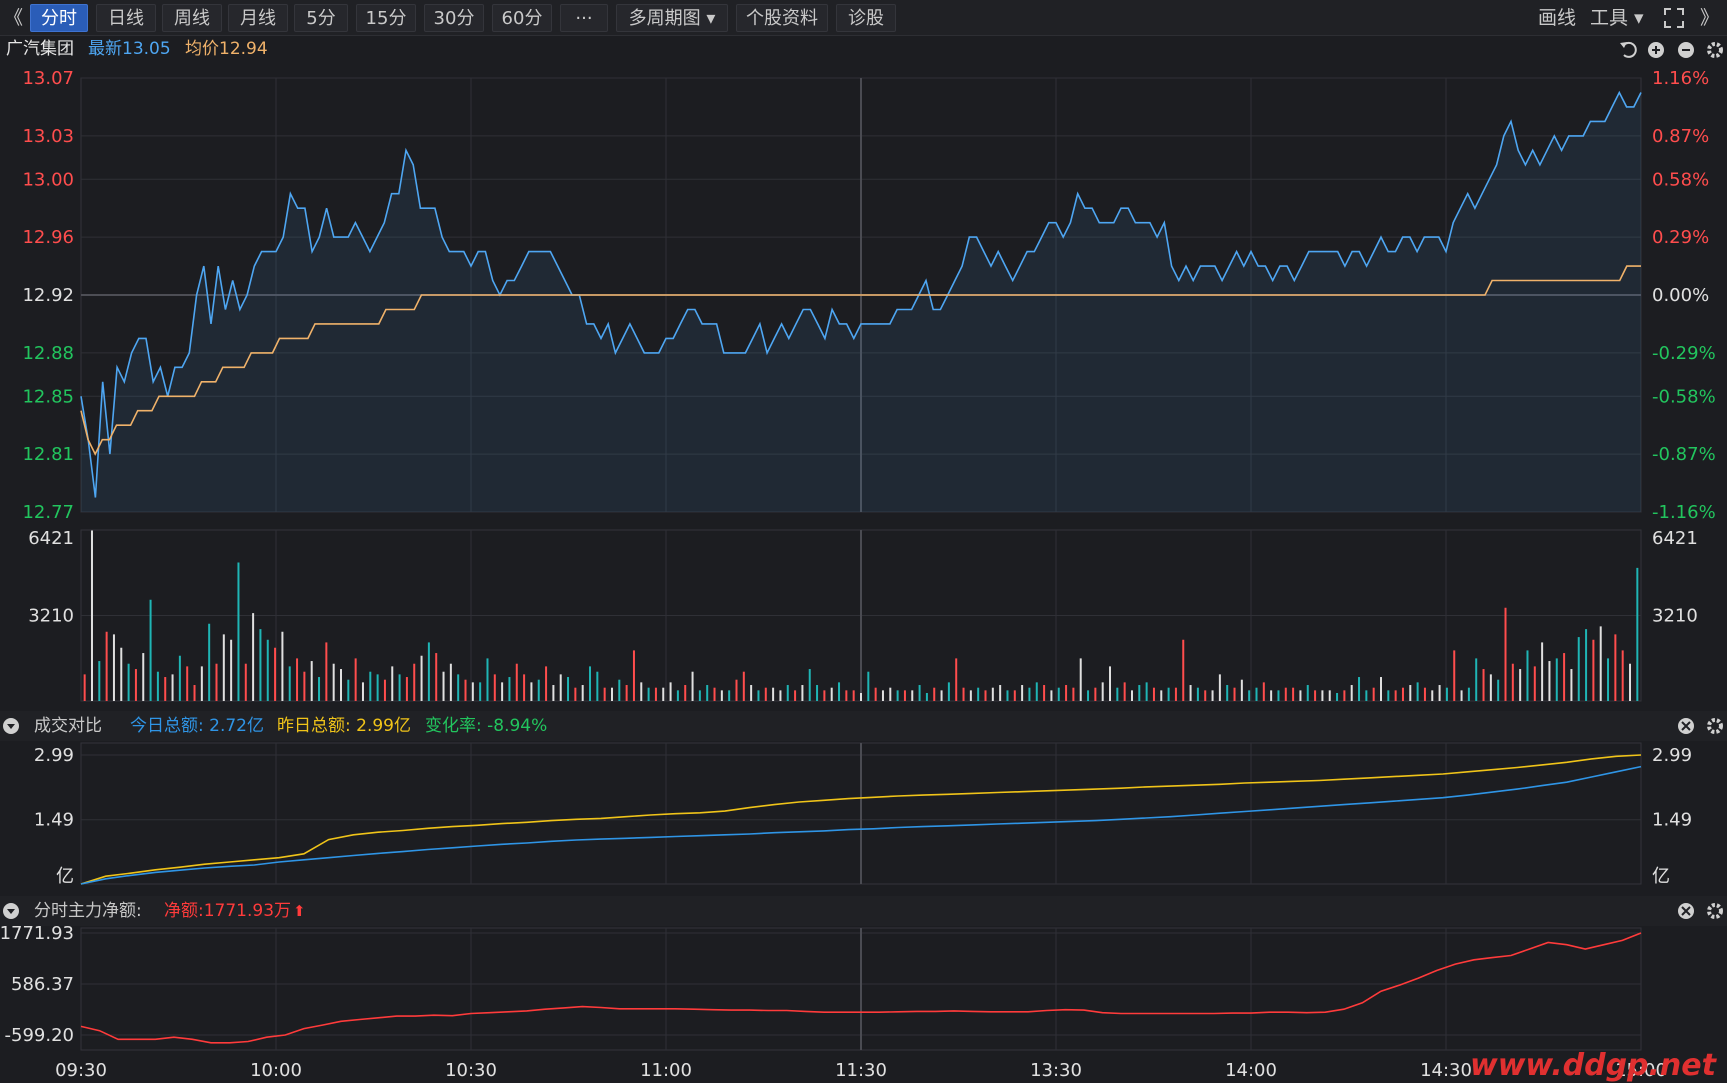 Image resolution: width=1727 pixels, height=1083 pixels. I want to click on net-flow-tick-label: 1771.93, so click(37, 933).